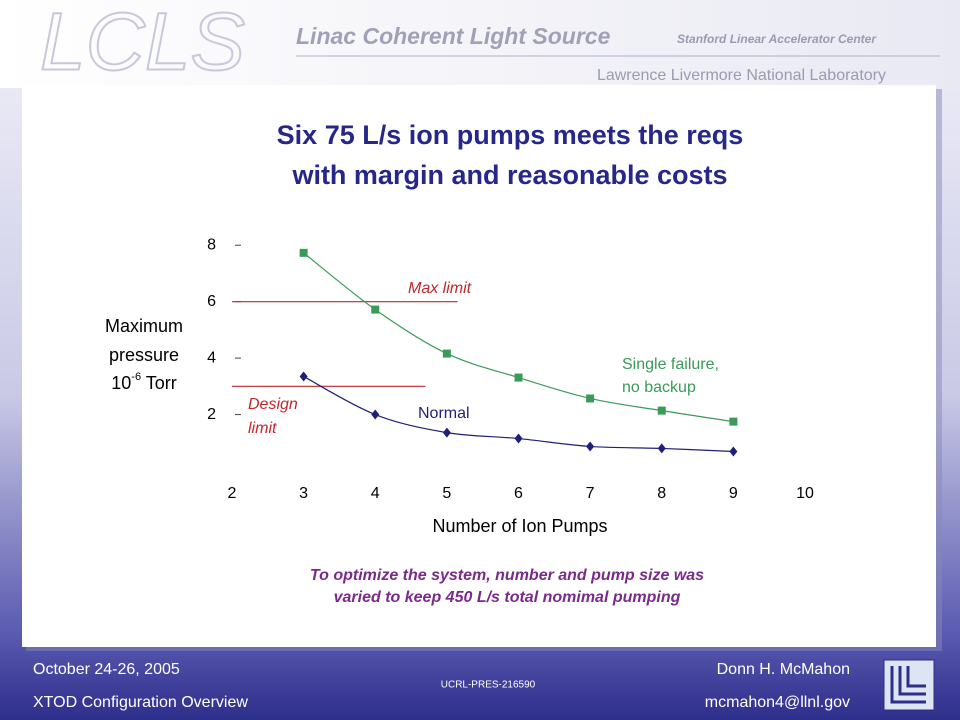  What do you see at coordinates (733, 493) in the screenshot?
I see `x-tick-label: 9` at bounding box center [733, 493].